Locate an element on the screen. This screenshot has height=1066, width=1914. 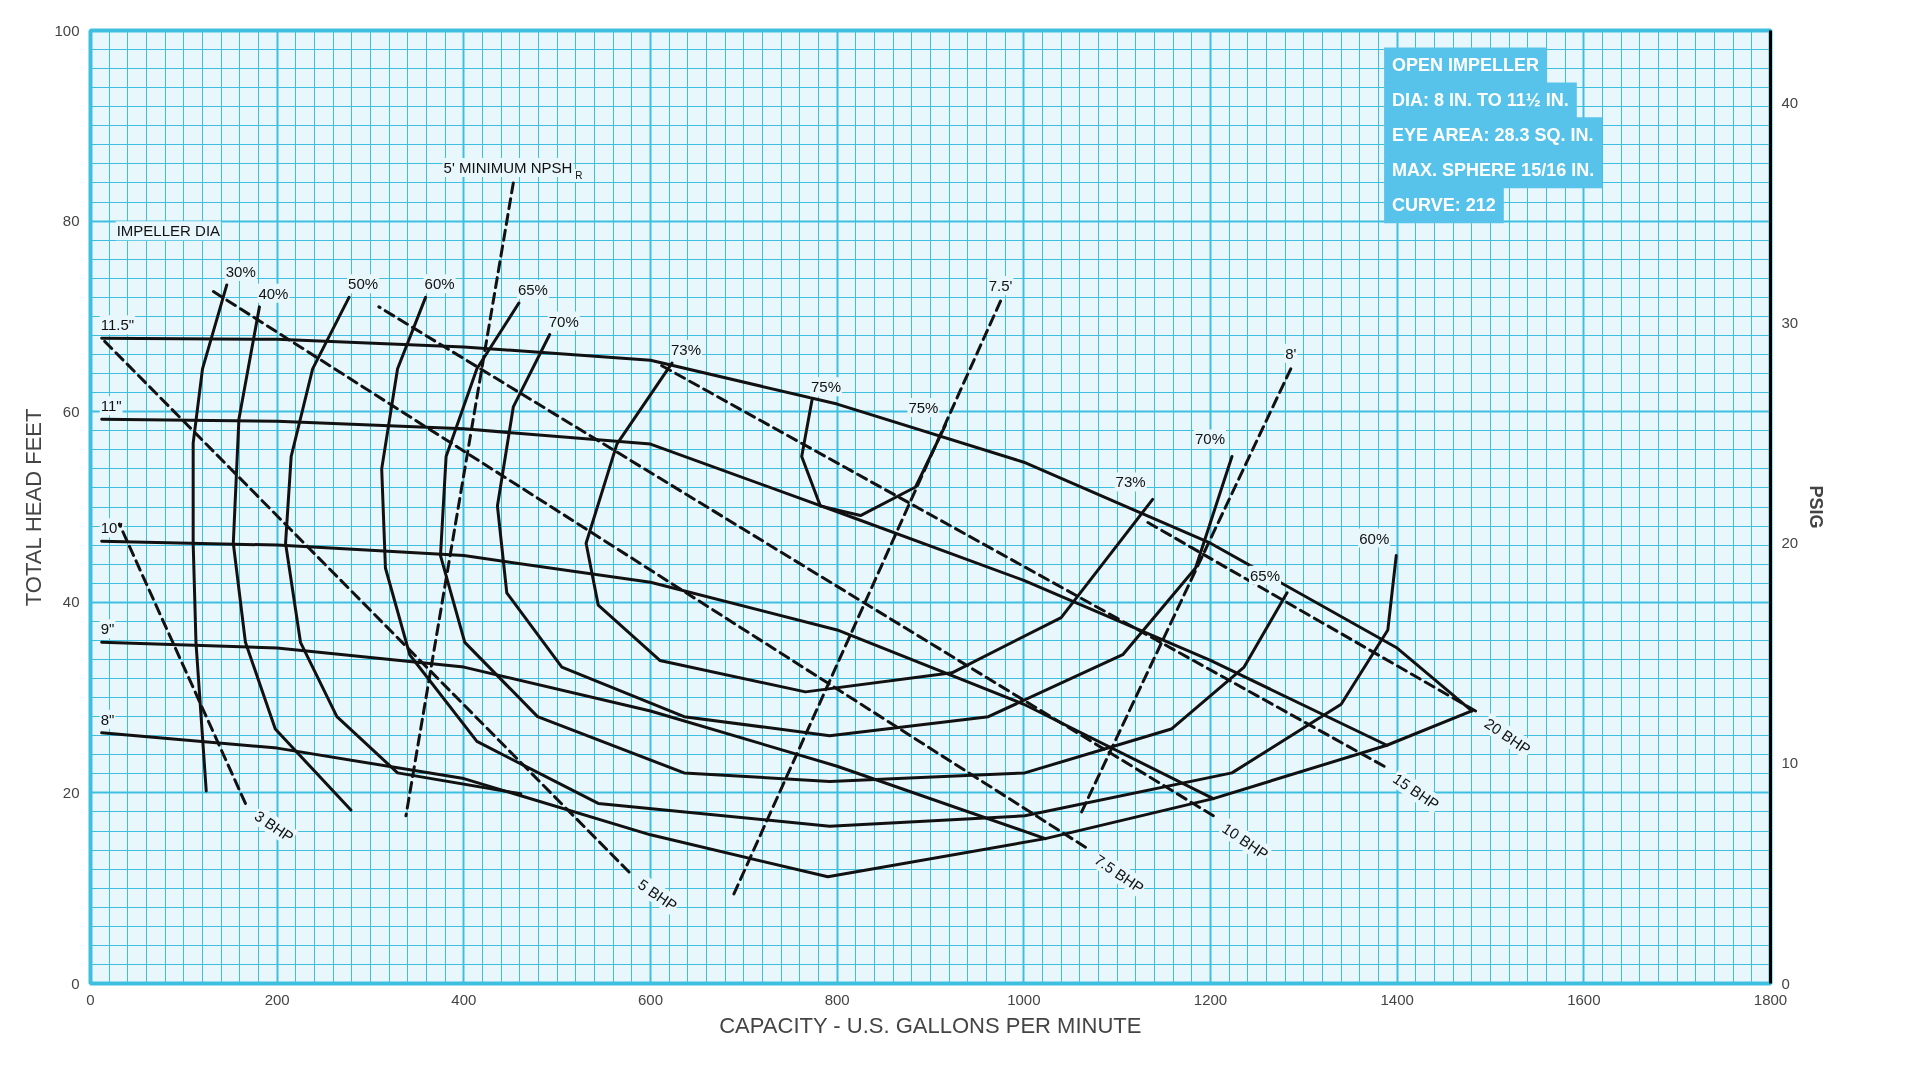
series-label: 75% is located at coordinates (825, 387).